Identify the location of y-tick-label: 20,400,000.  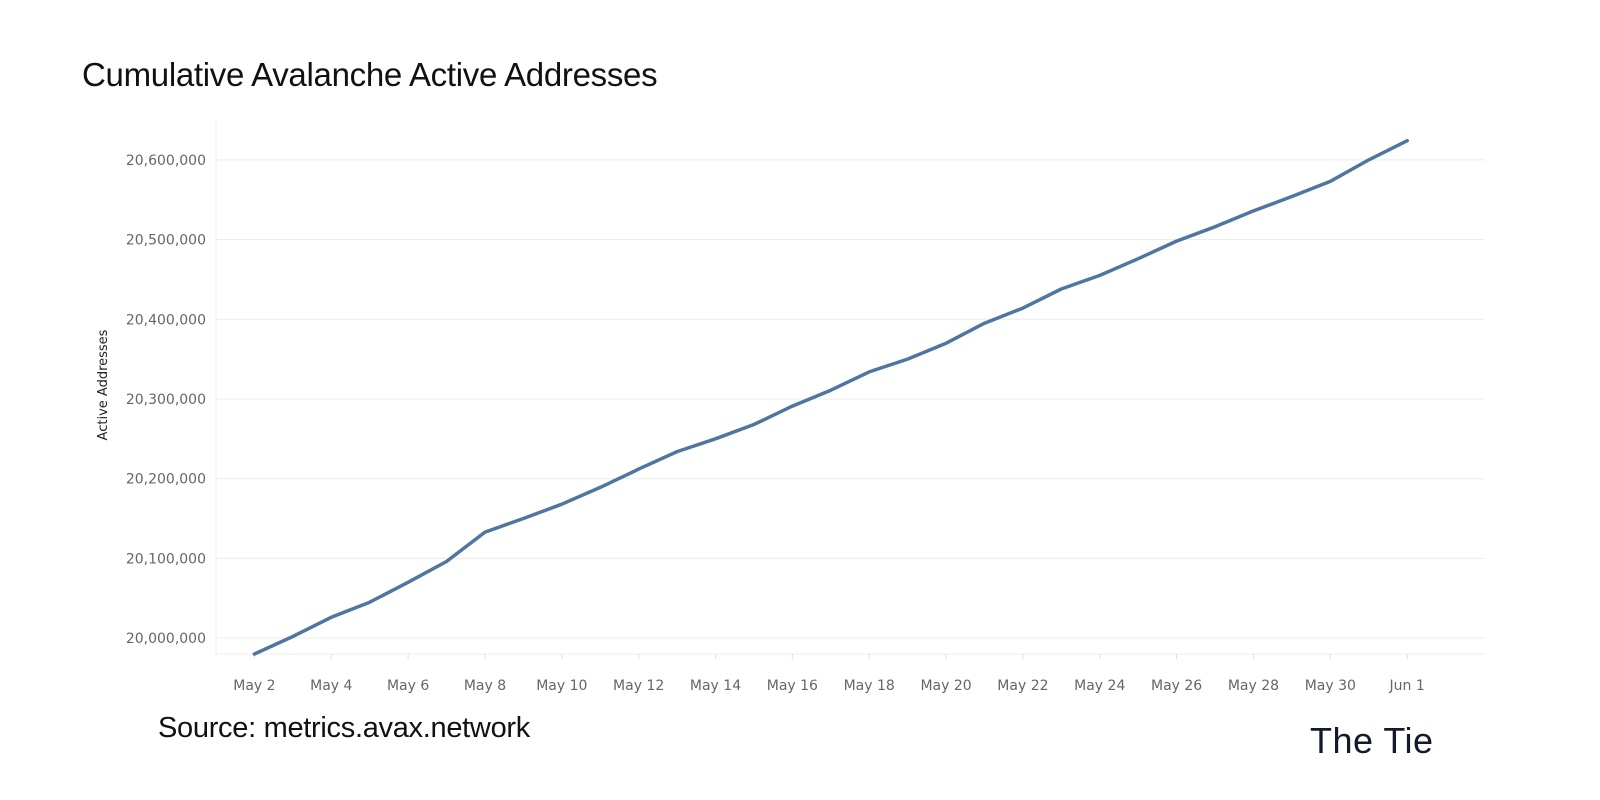
(166, 320).